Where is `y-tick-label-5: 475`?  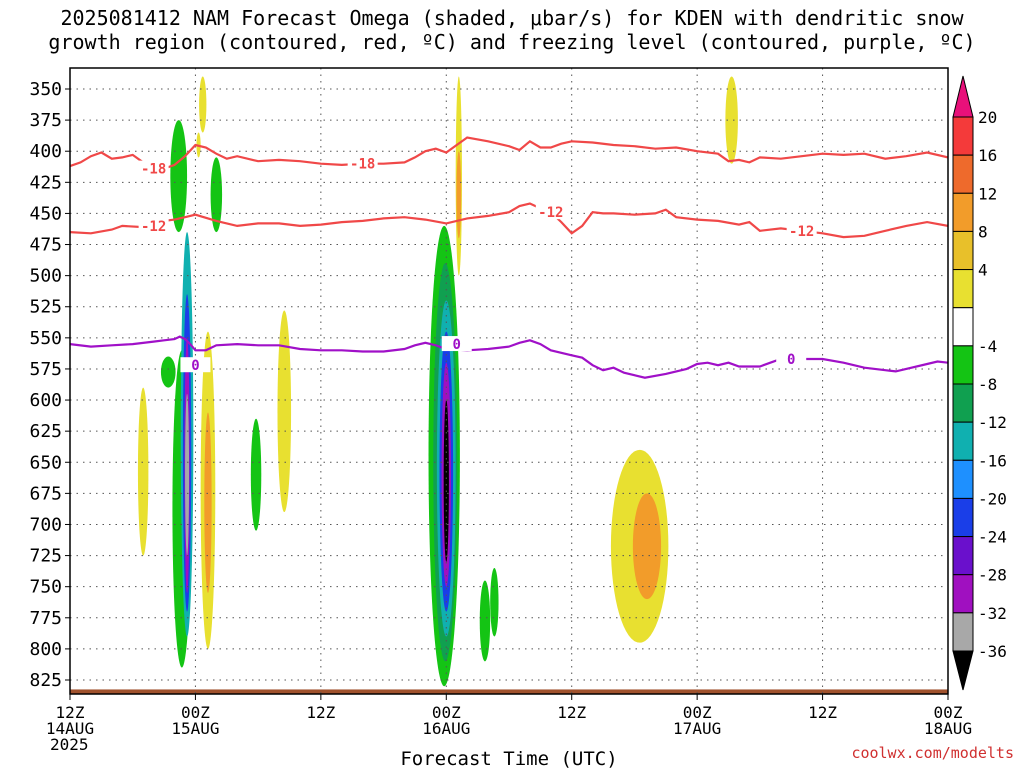
y-tick-label-5: 475 is located at coordinates (45, 245).